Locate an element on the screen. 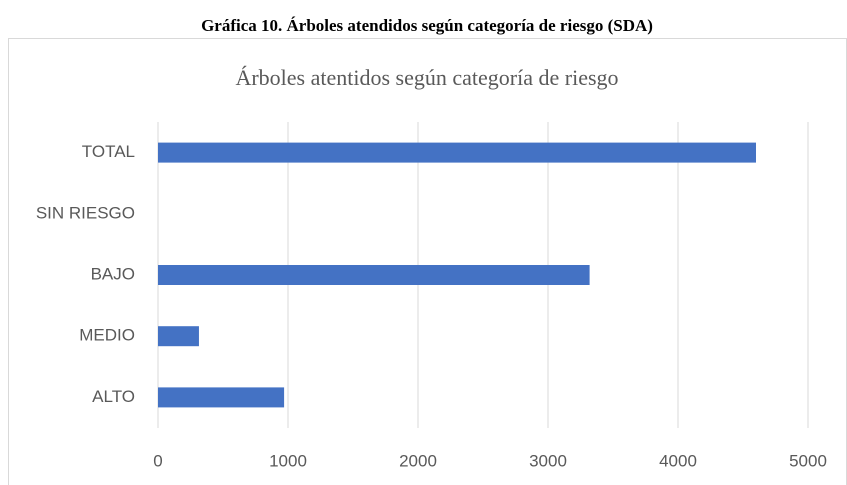 Image resolution: width=847 pixels, height=485 pixels. y-tick-label: SIN RIESGO is located at coordinates (85, 212).